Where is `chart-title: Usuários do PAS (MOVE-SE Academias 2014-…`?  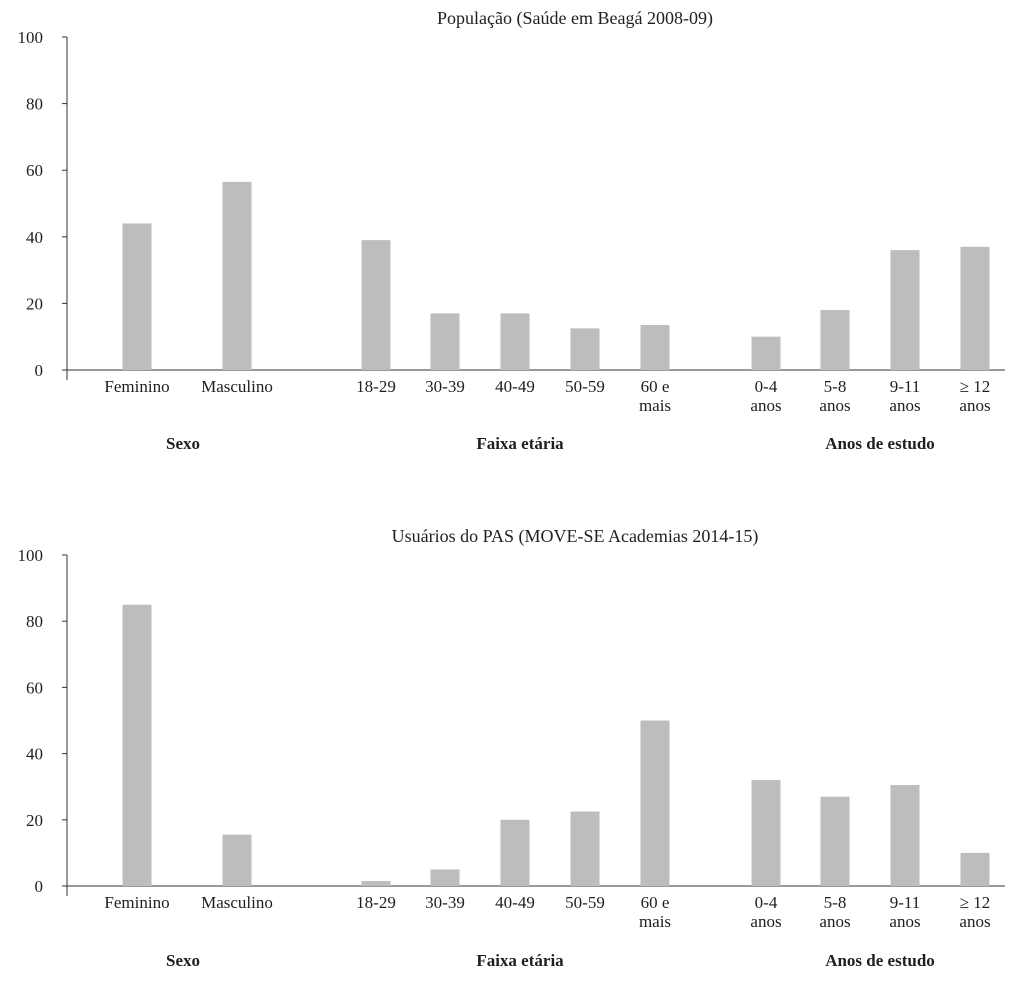 chart-title: Usuários do PAS (MOVE-SE Academias 2014-… is located at coordinates (575, 536).